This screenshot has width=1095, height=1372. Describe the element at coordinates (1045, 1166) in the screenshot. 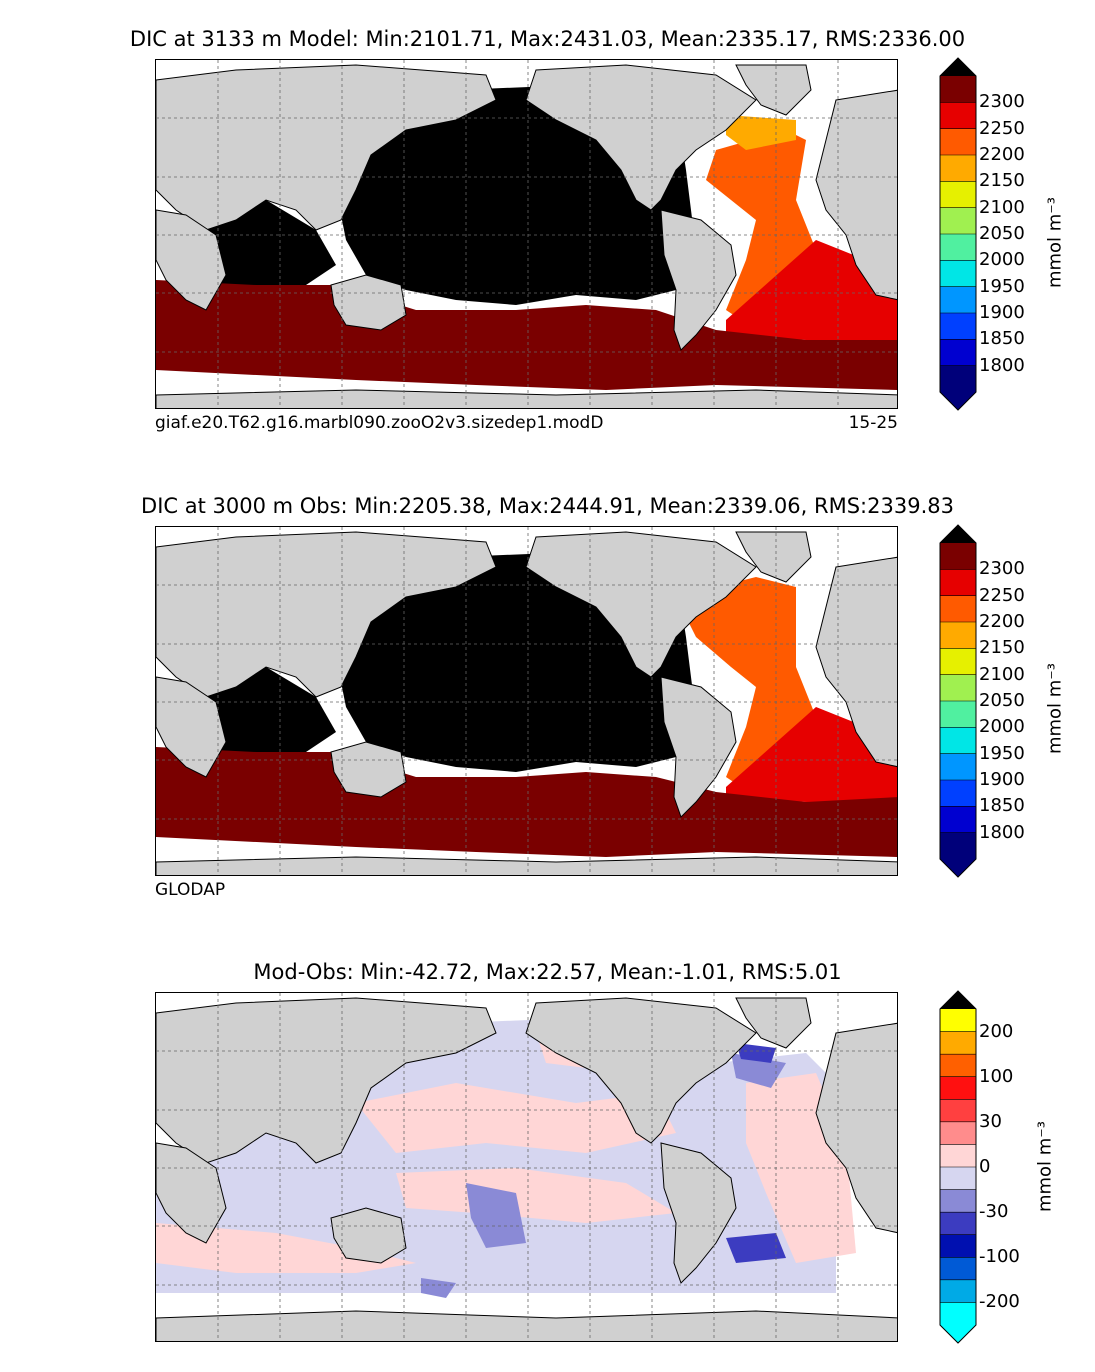

I see `panel3-colorbar-unit: mmol m⁻³` at that location.